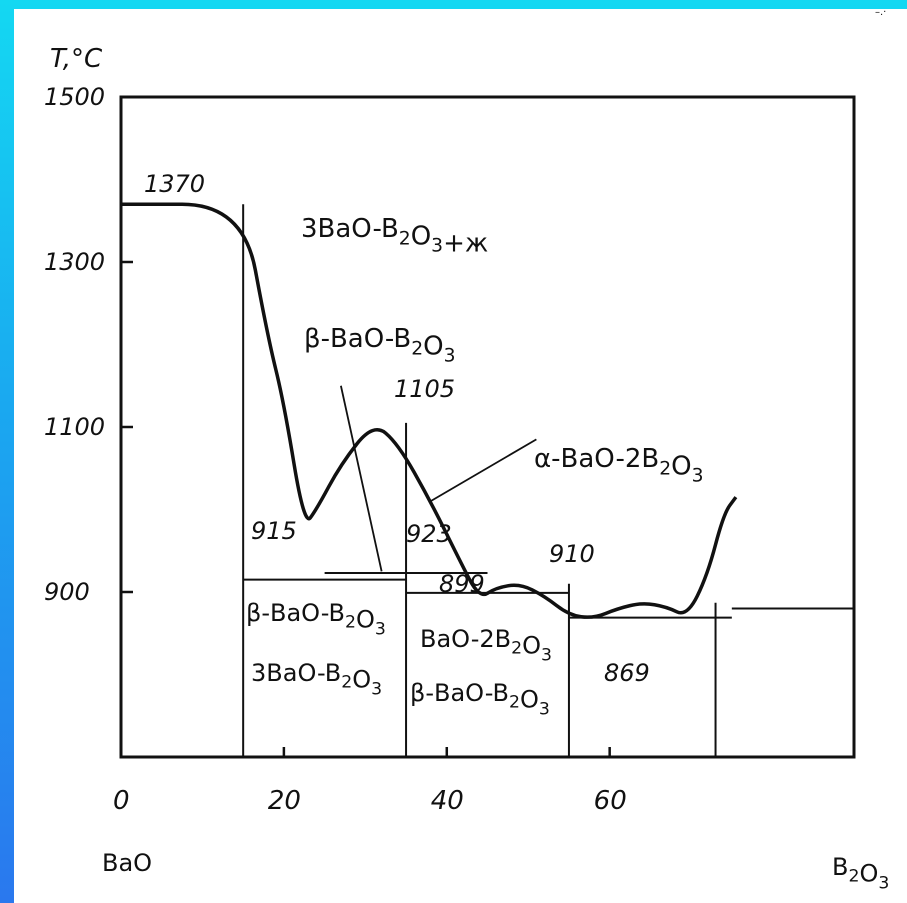  I want to click on temperature-label-910: 910, so click(572, 554).